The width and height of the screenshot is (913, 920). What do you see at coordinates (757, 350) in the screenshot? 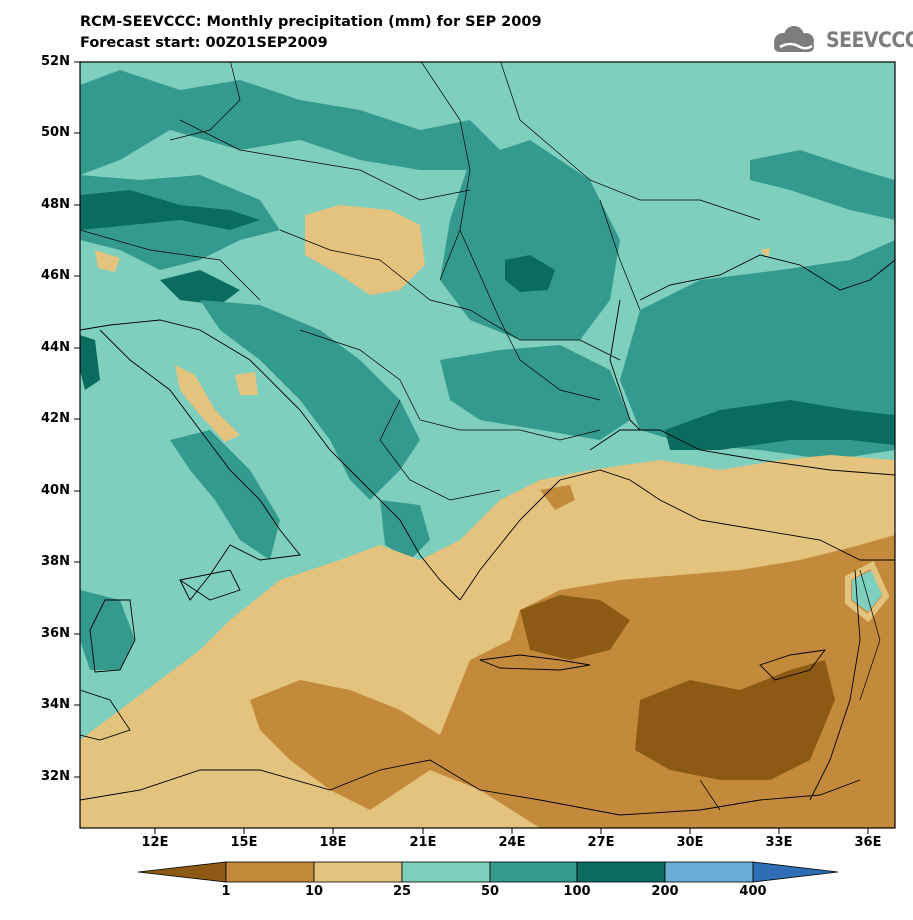
I see `field-50-100-black-sea` at bounding box center [757, 350].